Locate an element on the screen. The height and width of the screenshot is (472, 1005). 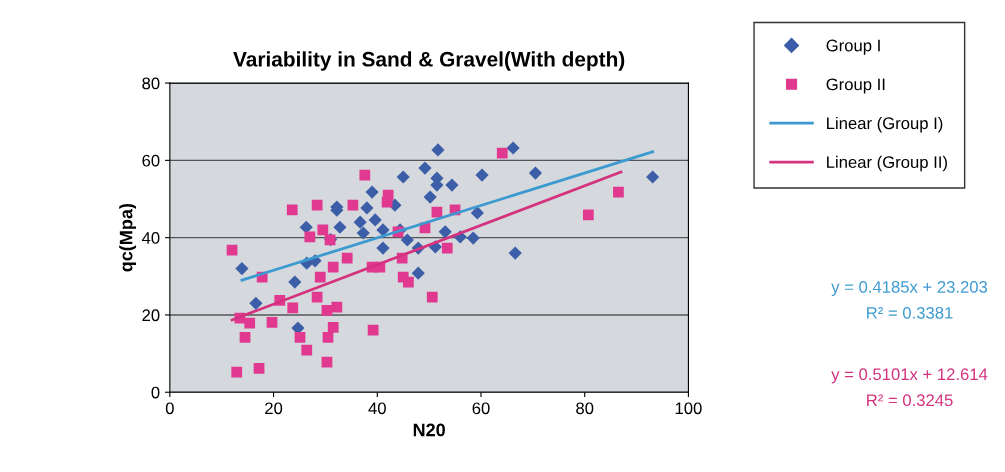
x-tick-label: 20 is located at coordinates (274, 408).